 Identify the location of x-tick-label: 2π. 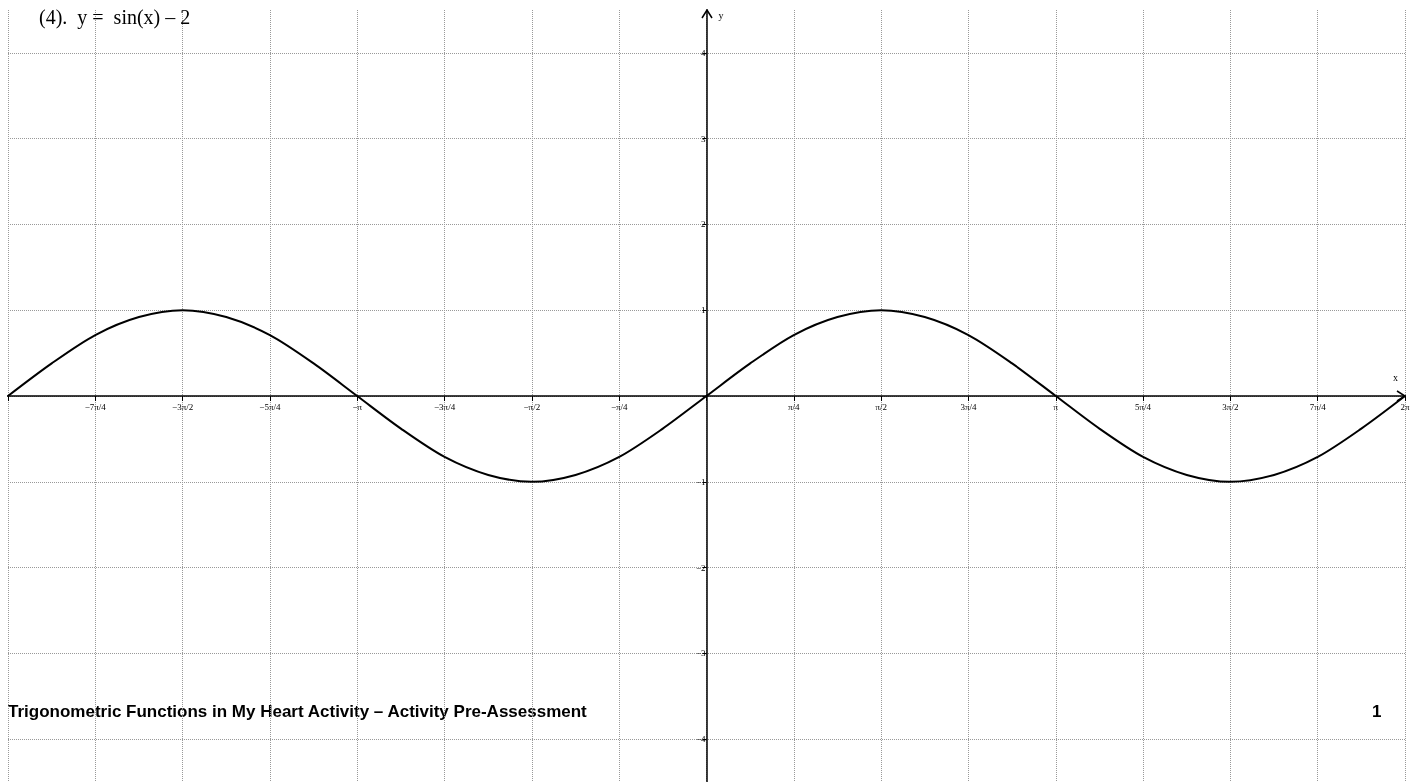
(1405, 406).